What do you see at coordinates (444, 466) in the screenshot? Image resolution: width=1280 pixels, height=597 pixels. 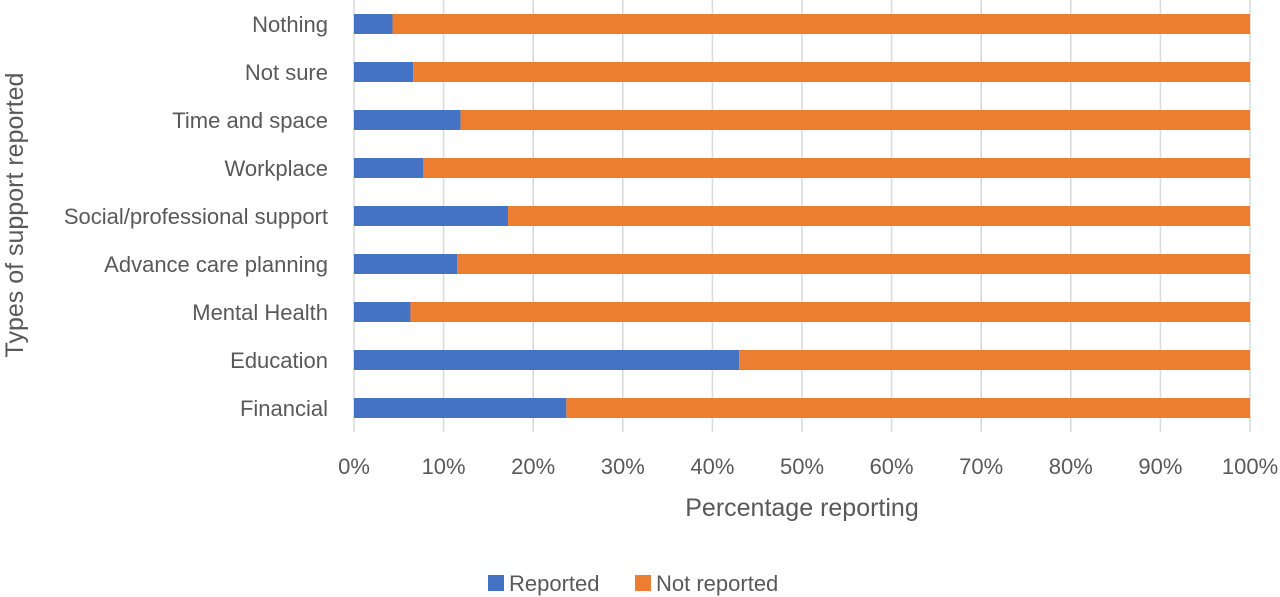 I see `x-tick-label: 10%` at bounding box center [444, 466].